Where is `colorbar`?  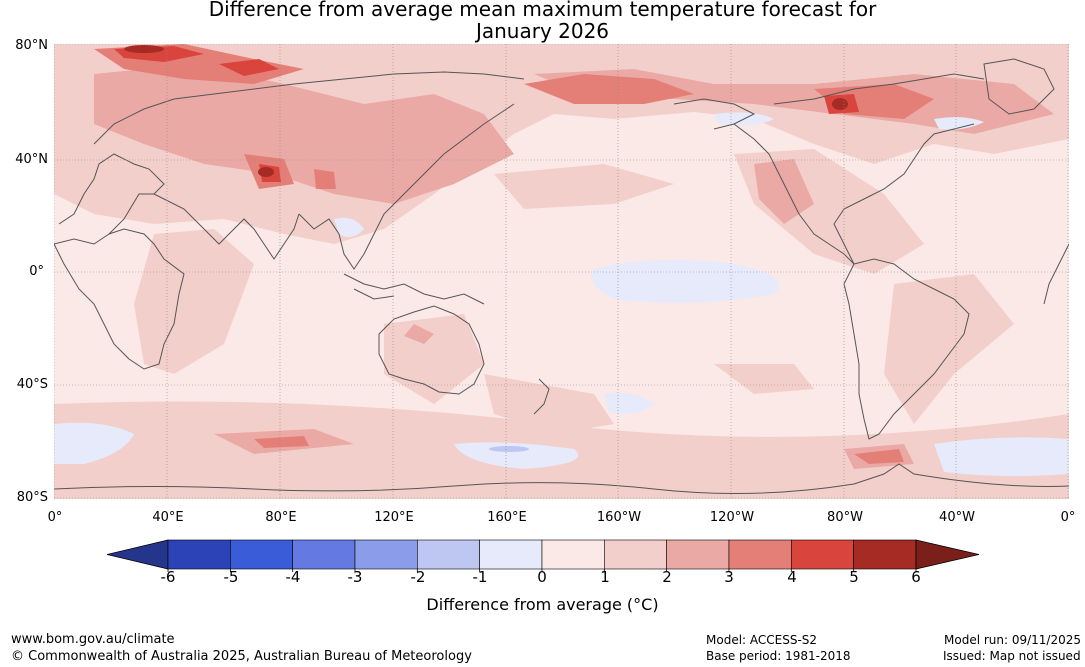 colorbar is located at coordinates (543, 555).